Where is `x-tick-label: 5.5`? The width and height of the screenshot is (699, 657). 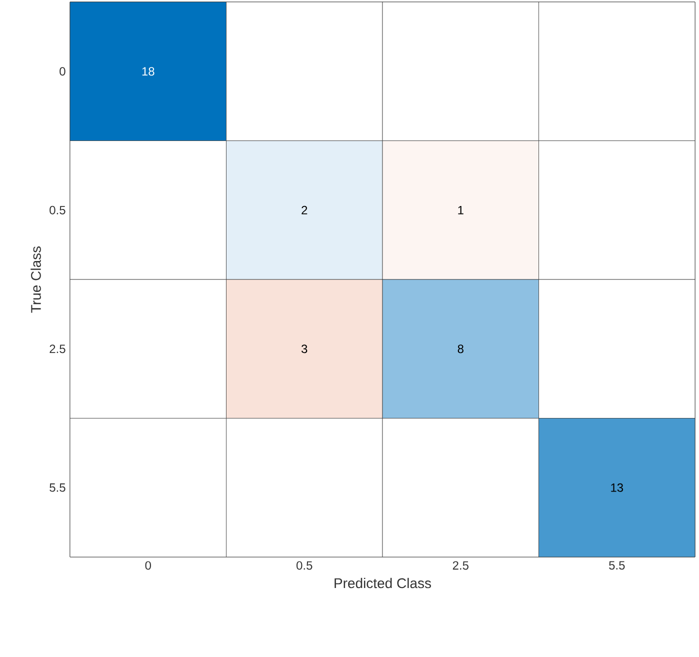 x-tick-label: 5.5 is located at coordinates (617, 565).